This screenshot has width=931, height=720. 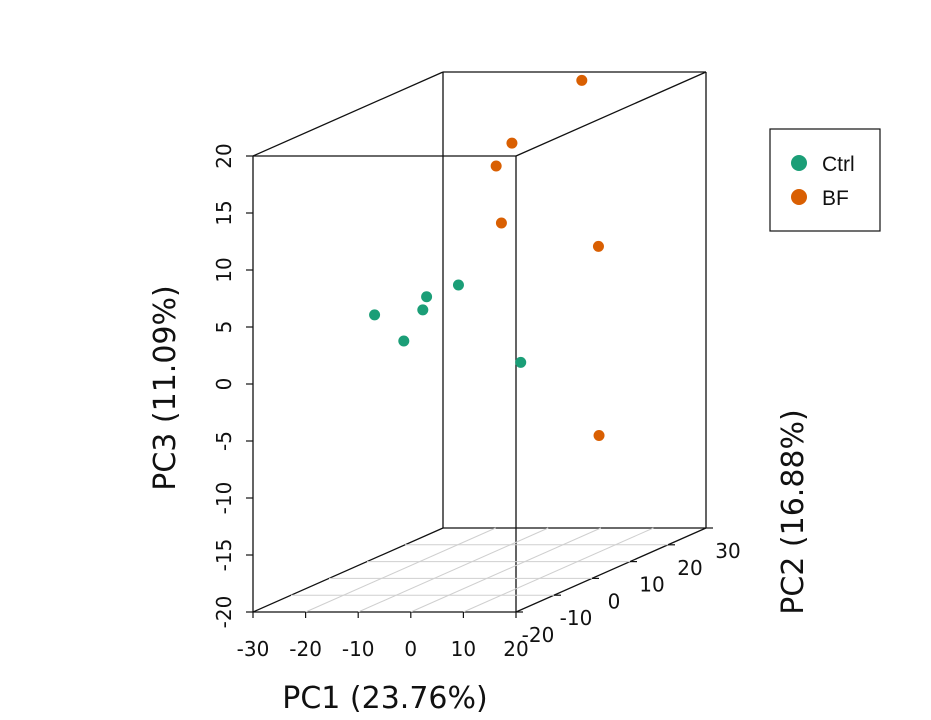 What do you see at coordinates (253, 649) in the screenshot?
I see `x-tick-label: -30` at bounding box center [253, 649].